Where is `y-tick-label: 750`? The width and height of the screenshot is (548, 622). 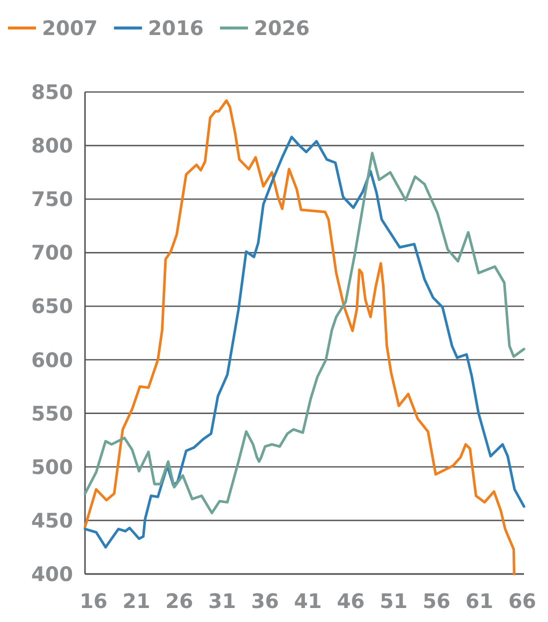 y-tick-label: 750 is located at coordinates (52, 199).